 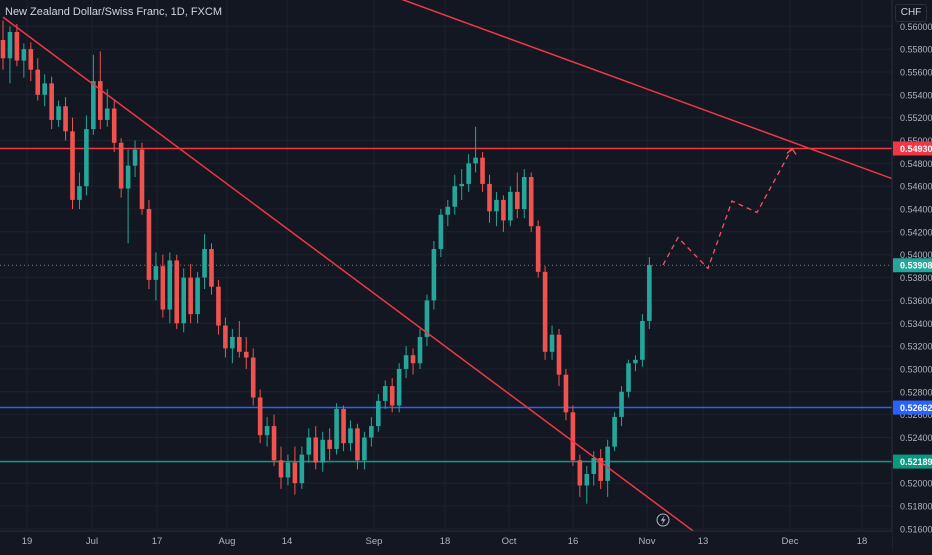 I want to click on level-price-label: 0.53908, so click(x=912, y=265).